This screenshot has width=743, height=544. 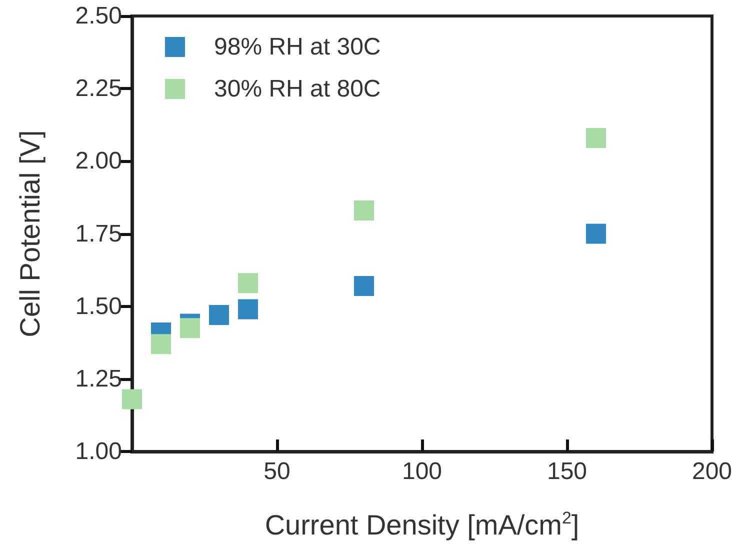 I want to click on x-tick-label: 150, so click(x=567, y=471).